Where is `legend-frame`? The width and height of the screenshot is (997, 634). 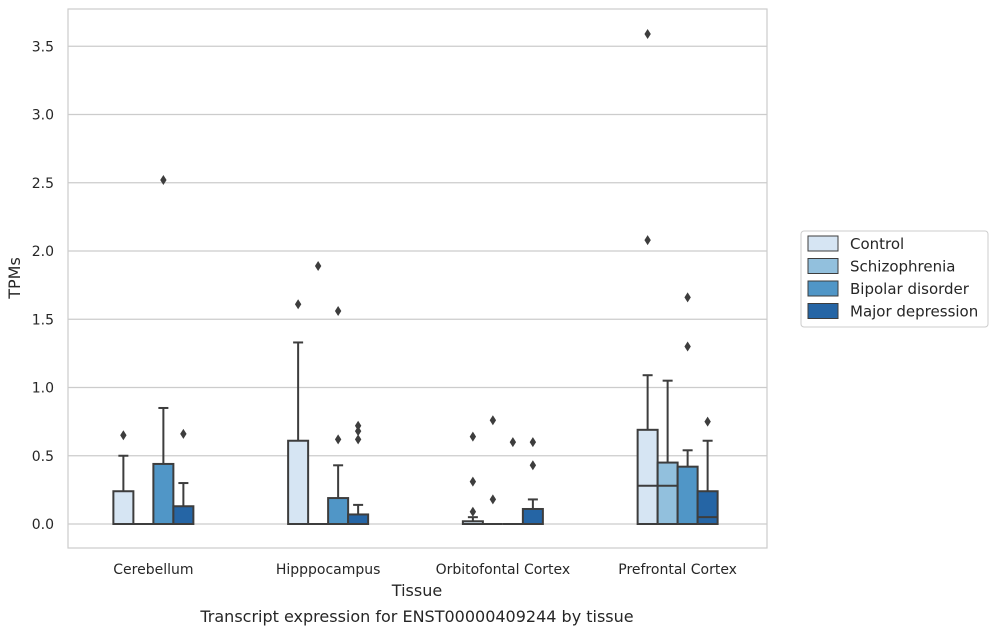
legend-frame is located at coordinates (894, 279).